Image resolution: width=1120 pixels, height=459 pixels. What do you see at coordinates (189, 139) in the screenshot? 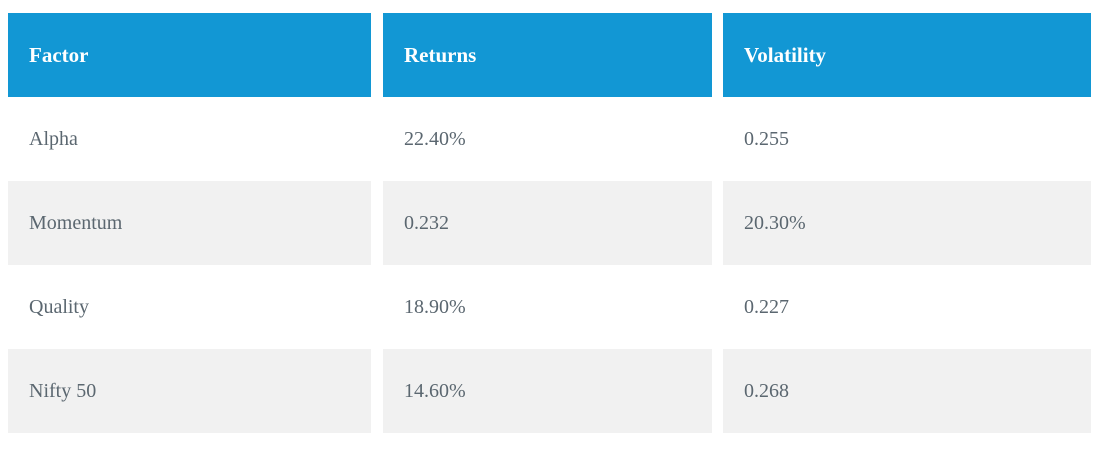
I see `cell-factor: Alpha` at bounding box center [189, 139].